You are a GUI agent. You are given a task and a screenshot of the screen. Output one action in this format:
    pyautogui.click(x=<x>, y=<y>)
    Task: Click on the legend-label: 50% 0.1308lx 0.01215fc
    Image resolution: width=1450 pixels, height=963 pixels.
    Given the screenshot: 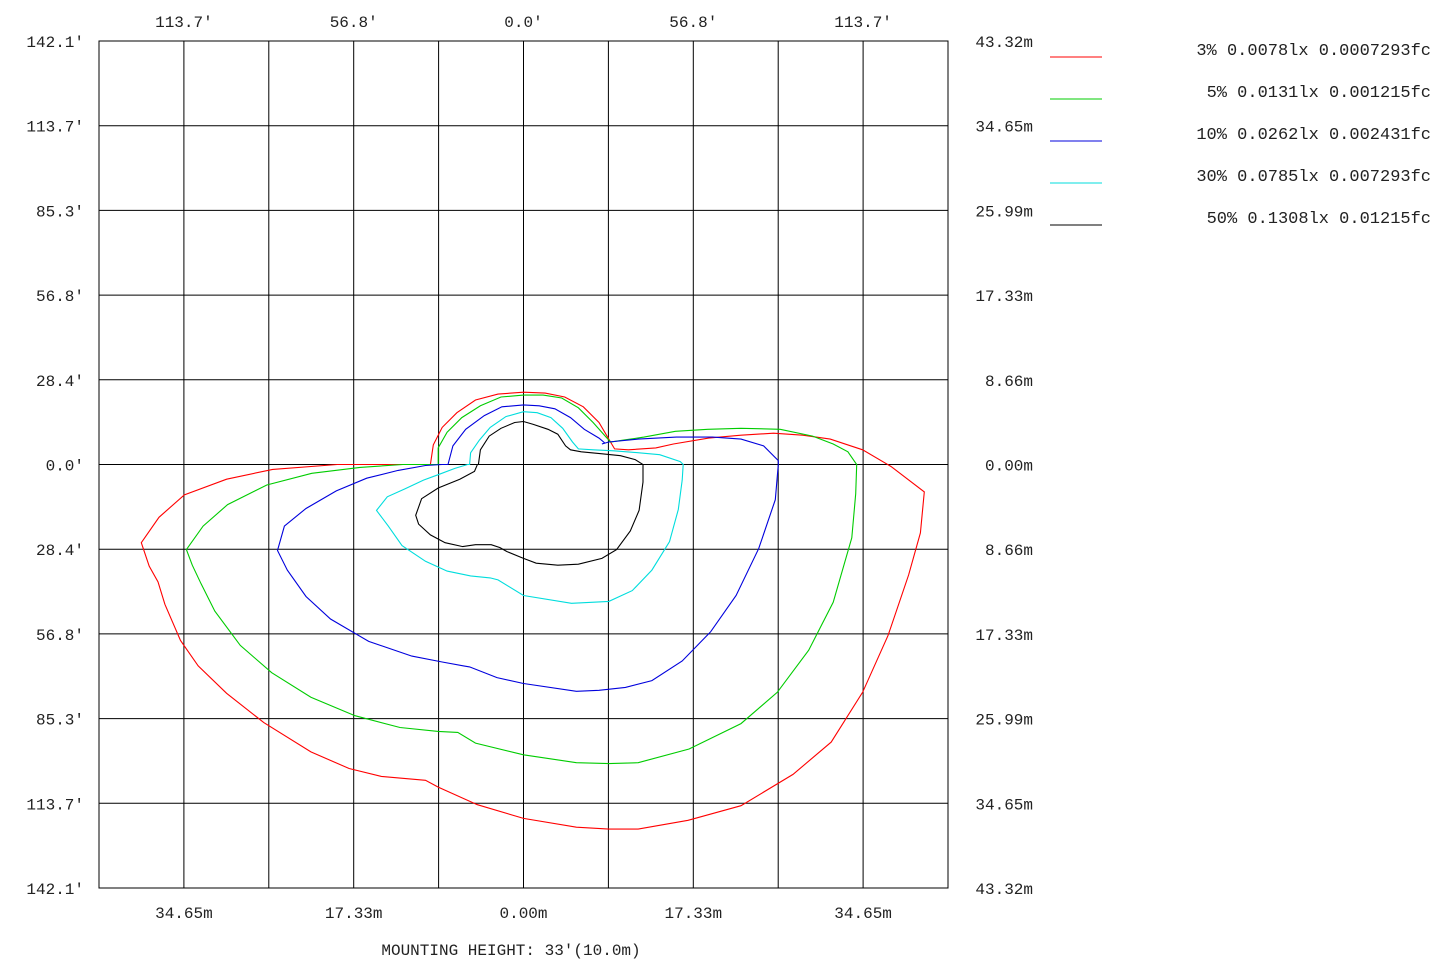 What is the action you would take?
    pyautogui.click(x=1319, y=219)
    